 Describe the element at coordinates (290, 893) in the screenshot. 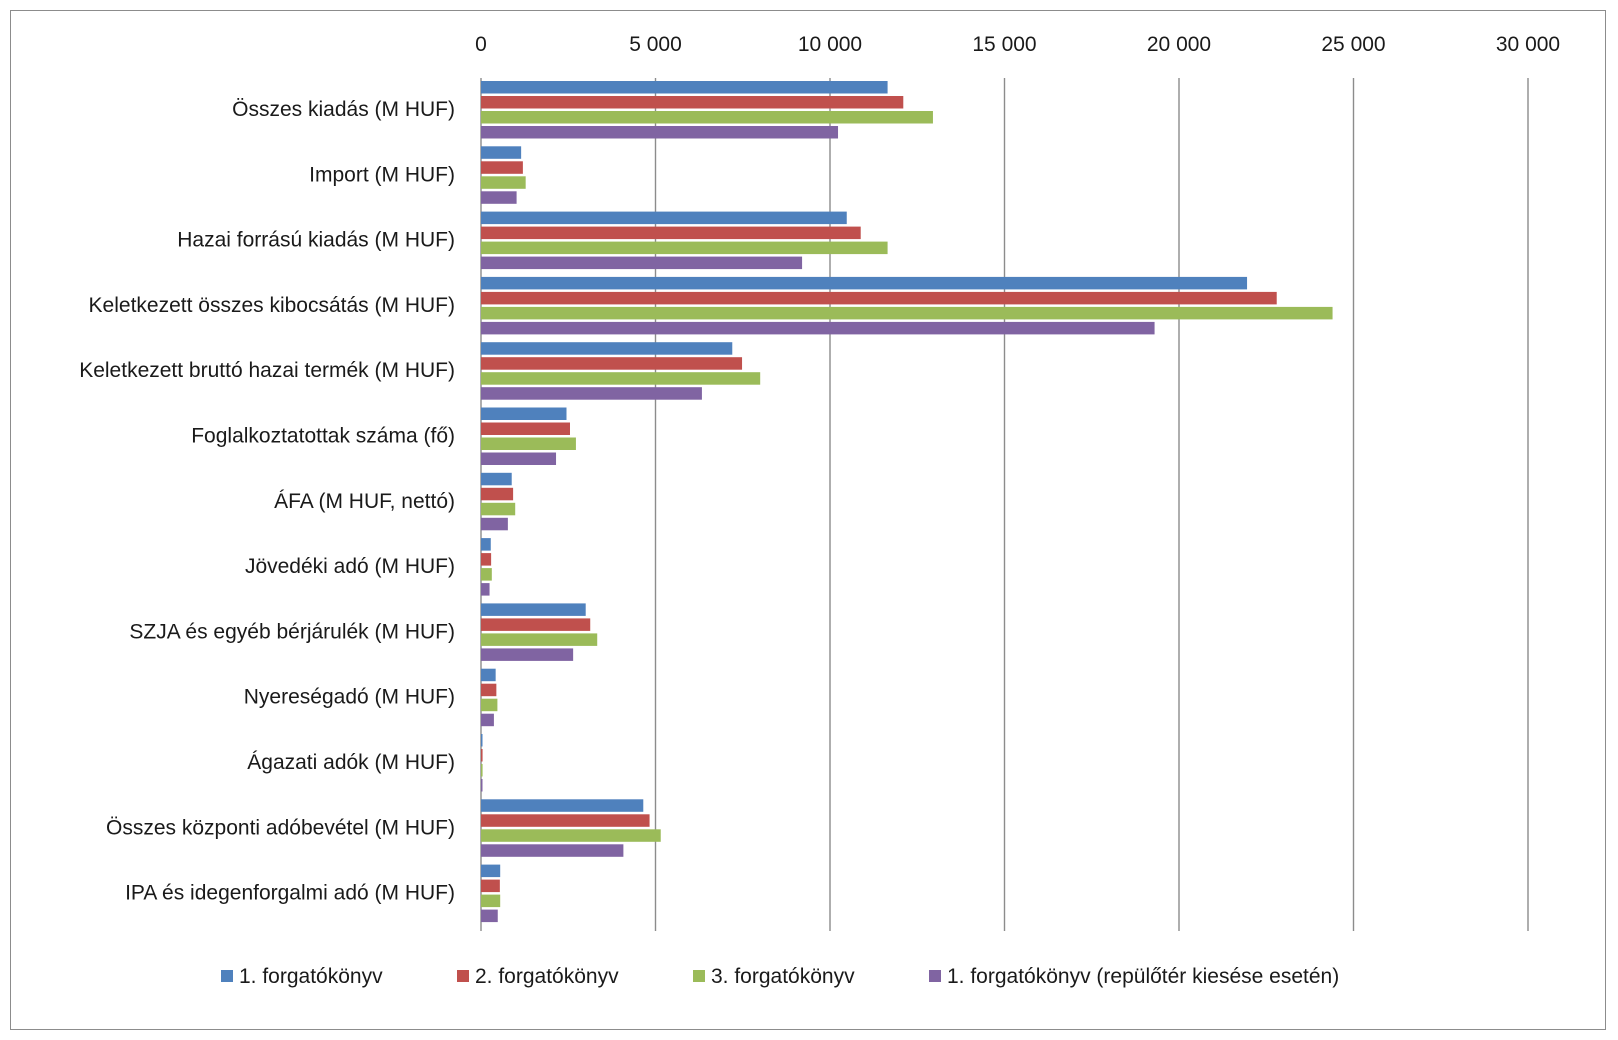

I see `category-label: IPA és idegenforgalmi adó (M HUF)` at that location.